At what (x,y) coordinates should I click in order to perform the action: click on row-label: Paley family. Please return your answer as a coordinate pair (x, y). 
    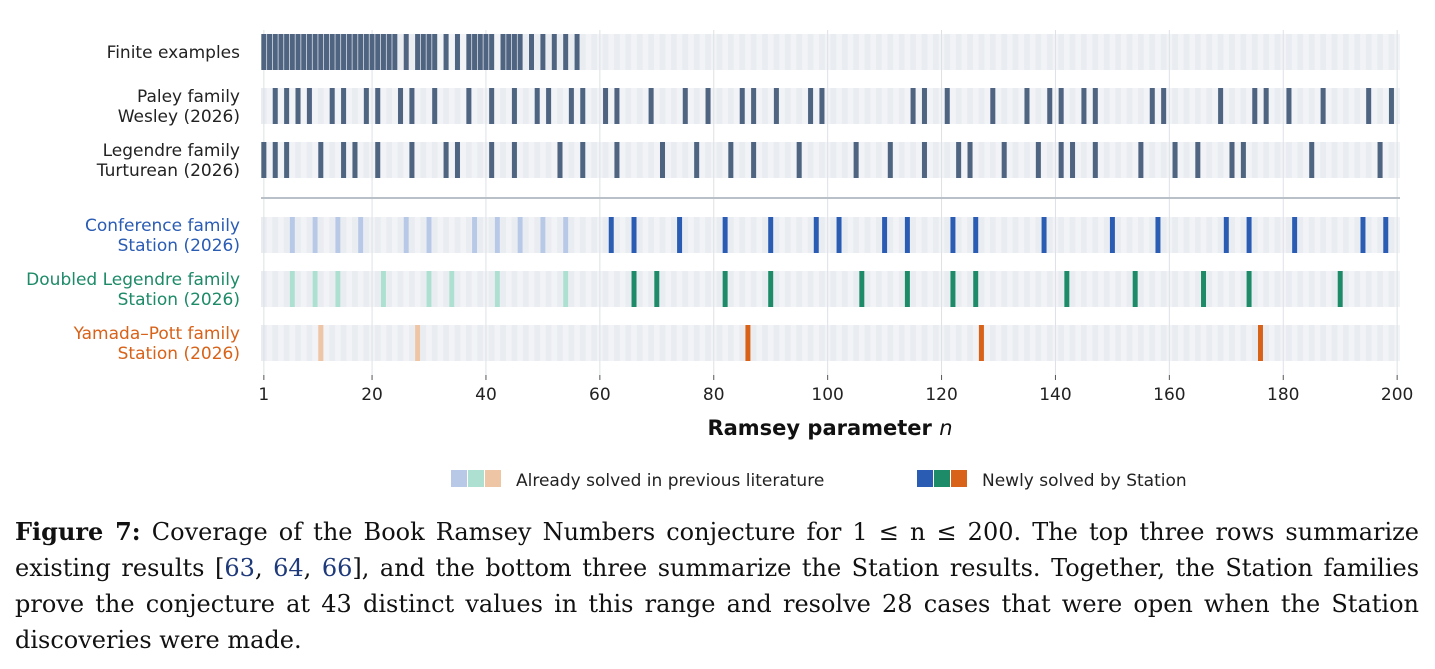
    Looking at the image, I should click on (188, 97).